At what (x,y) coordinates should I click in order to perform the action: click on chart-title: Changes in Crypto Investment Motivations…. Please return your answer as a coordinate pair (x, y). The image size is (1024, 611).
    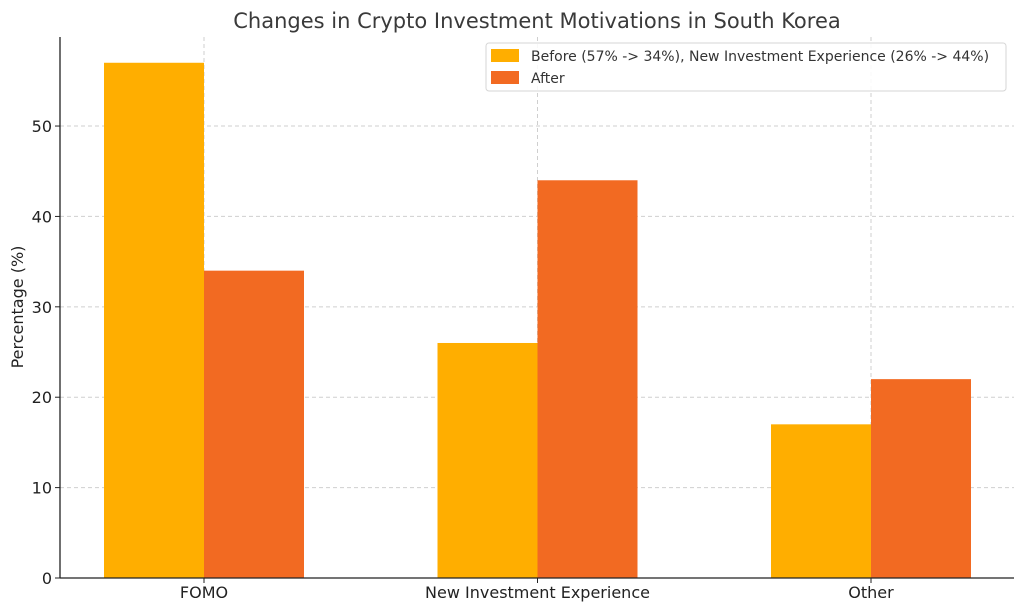
    Looking at the image, I should click on (537, 21).